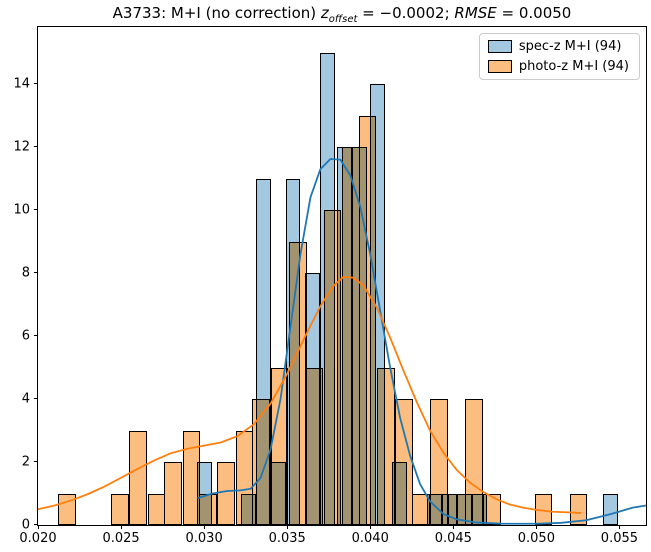  I want to click on x-tick-label: 0.030, so click(204, 538).